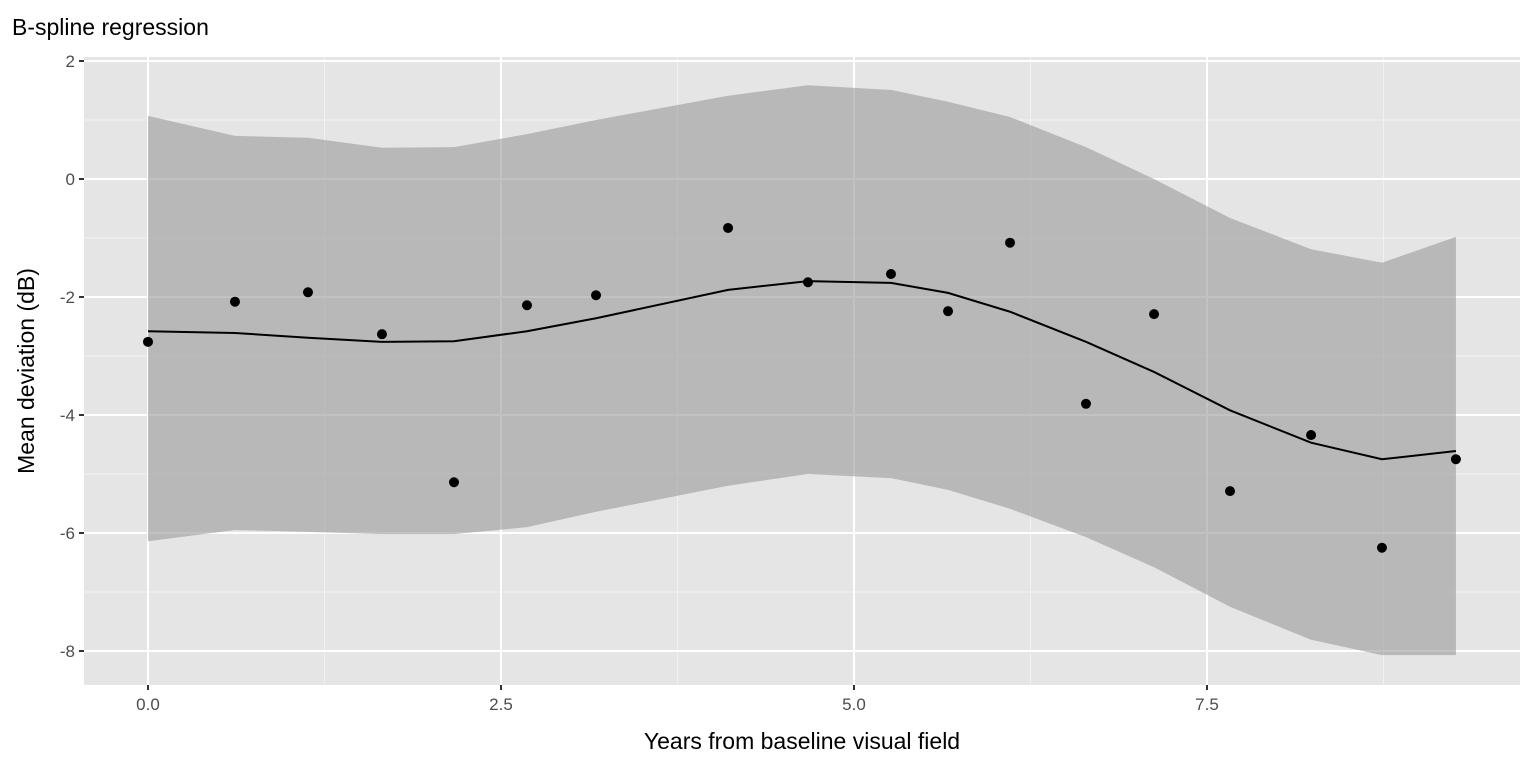  Describe the element at coordinates (802, 741) in the screenshot. I see `x-axis-label: Years from baseline visual field` at that location.